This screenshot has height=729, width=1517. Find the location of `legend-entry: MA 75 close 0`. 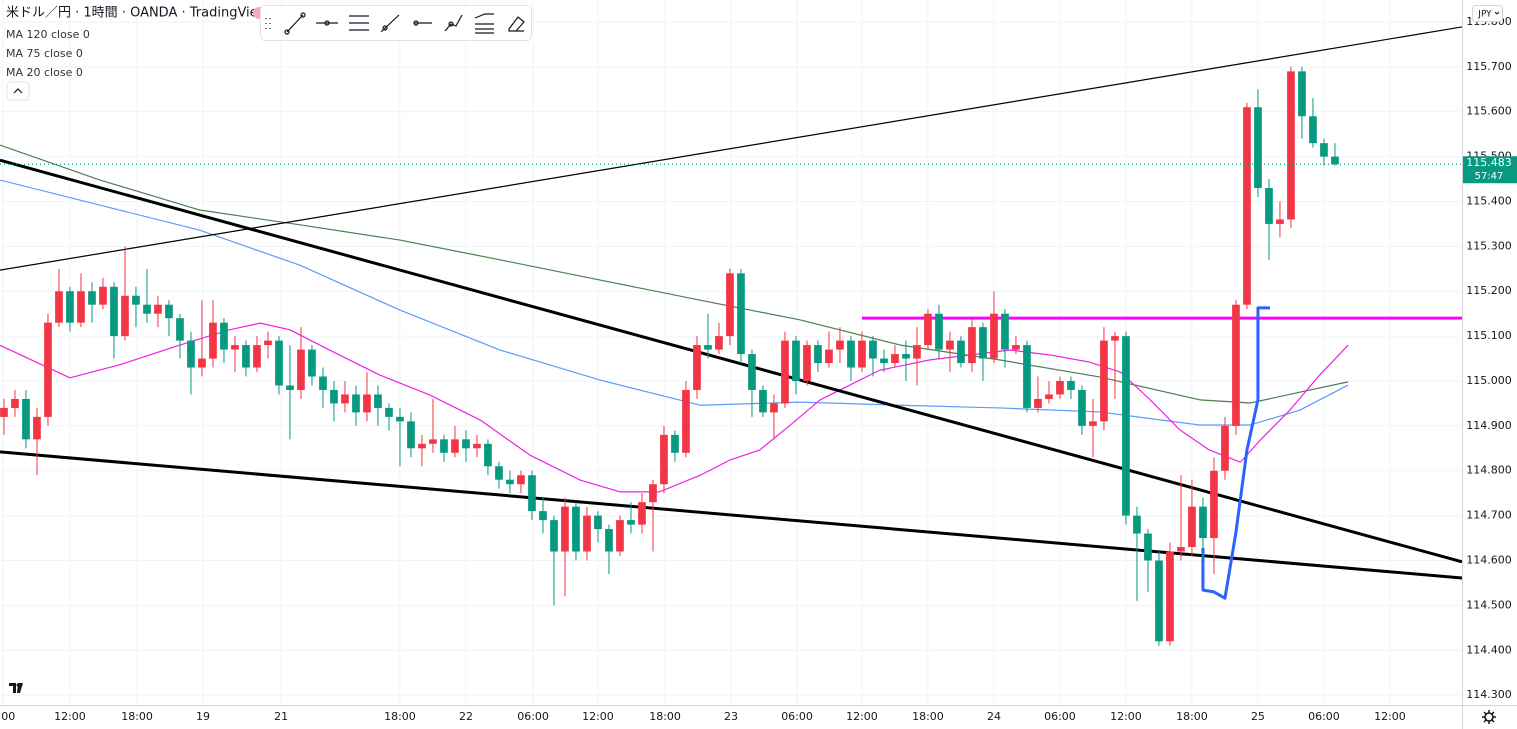

legend-entry: MA 75 close 0 is located at coordinates (44, 53).